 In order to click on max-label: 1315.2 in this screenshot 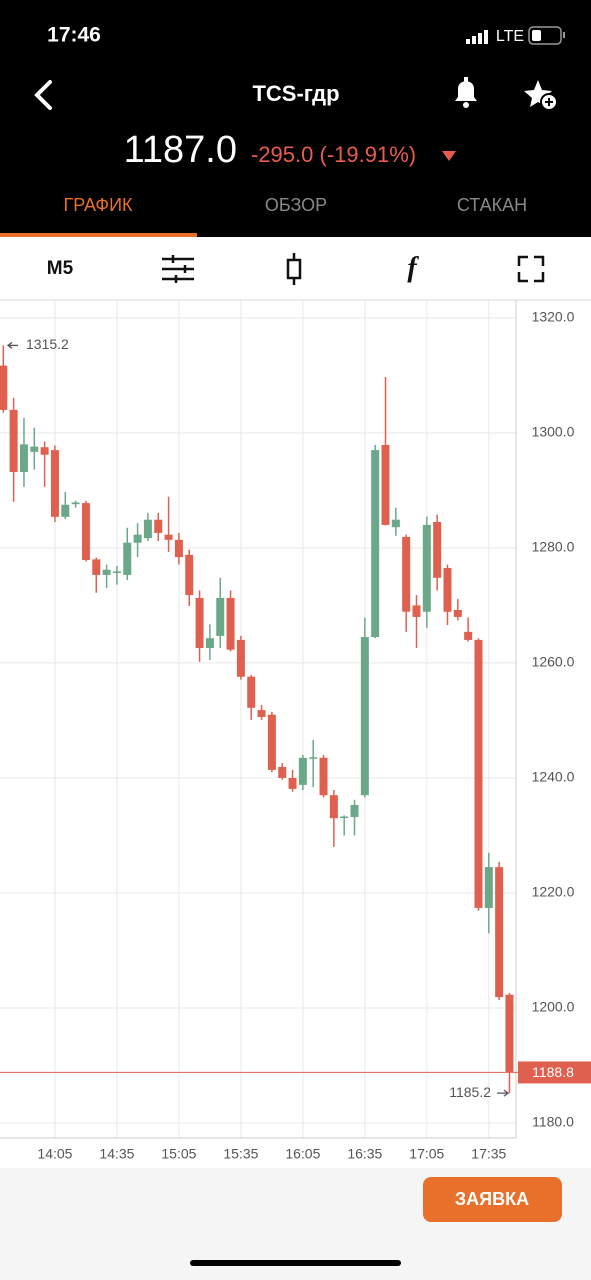, I will do `click(47, 344)`.